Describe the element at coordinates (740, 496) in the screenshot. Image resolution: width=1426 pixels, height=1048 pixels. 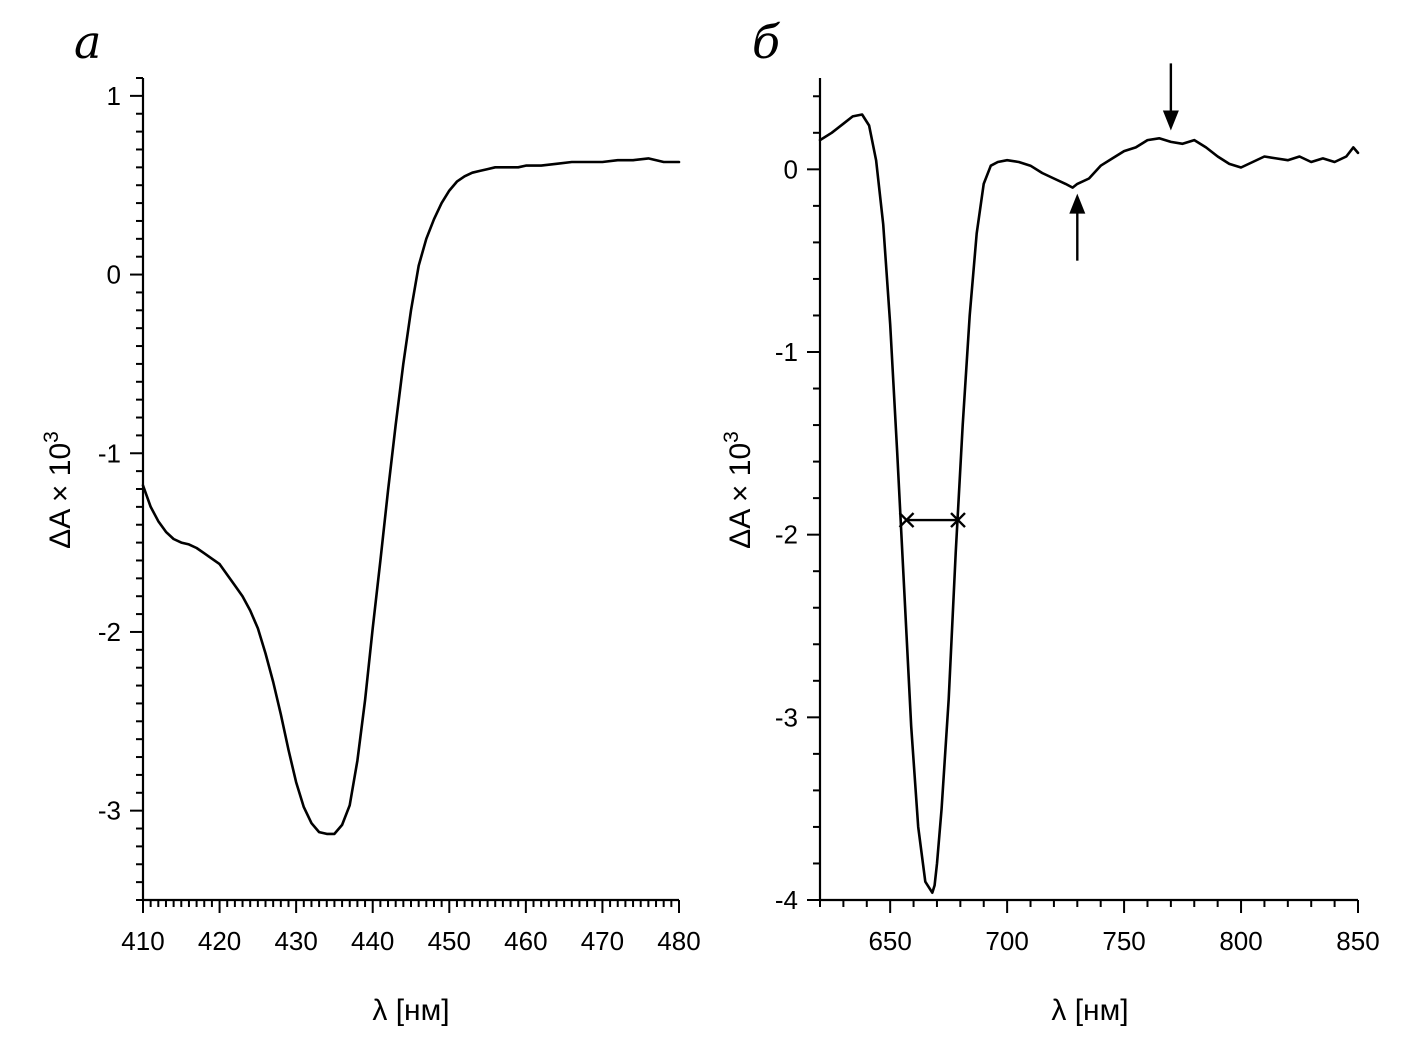
I see `y-axis-title-b-text: ΔA × 10` at that location.